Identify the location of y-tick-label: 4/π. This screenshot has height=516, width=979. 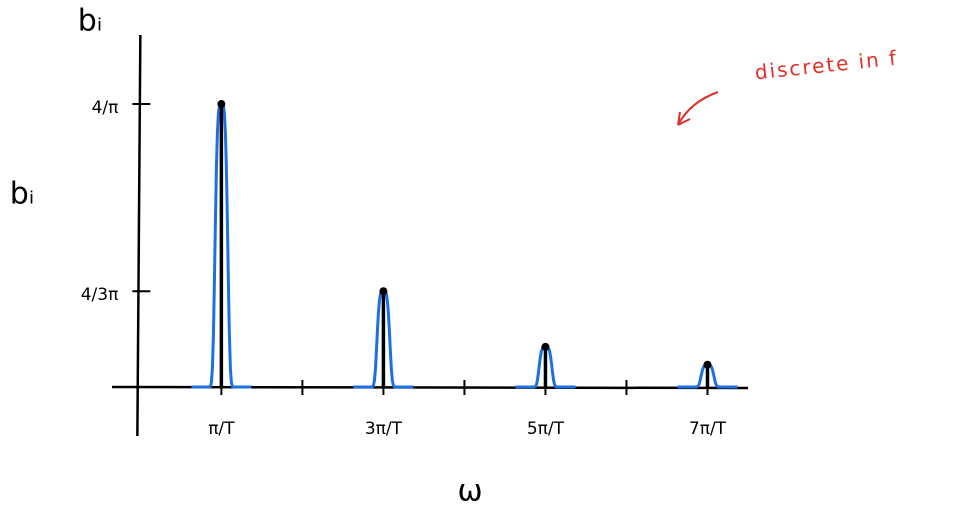
(105, 108).